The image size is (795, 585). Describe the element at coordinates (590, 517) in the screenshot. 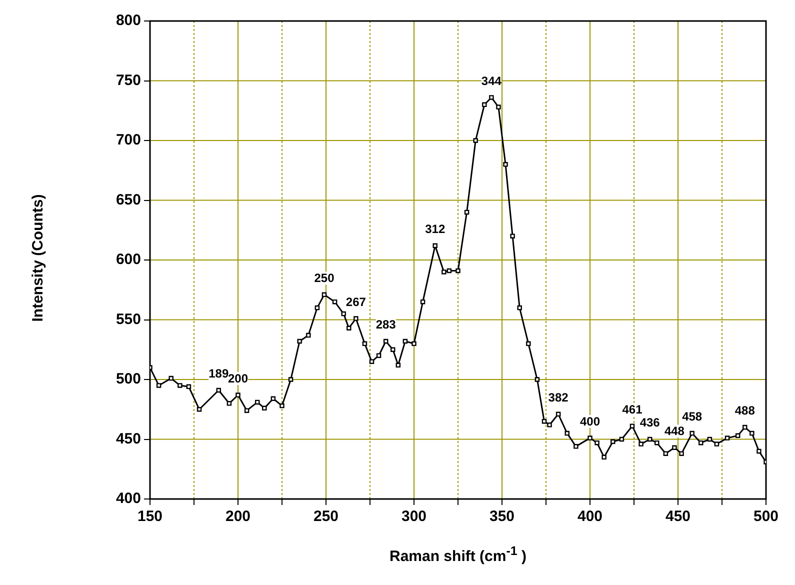

I see `x-tick-label: 400` at that location.